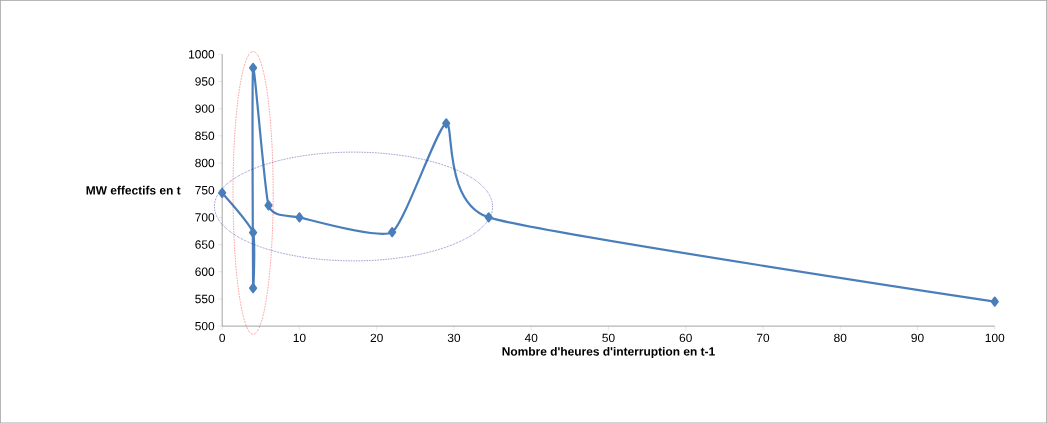 The height and width of the screenshot is (423, 1047). What do you see at coordinates (201, 54) in the screenshot?
I see `y-tick-label: 1000` at bounding box center [201, 54].